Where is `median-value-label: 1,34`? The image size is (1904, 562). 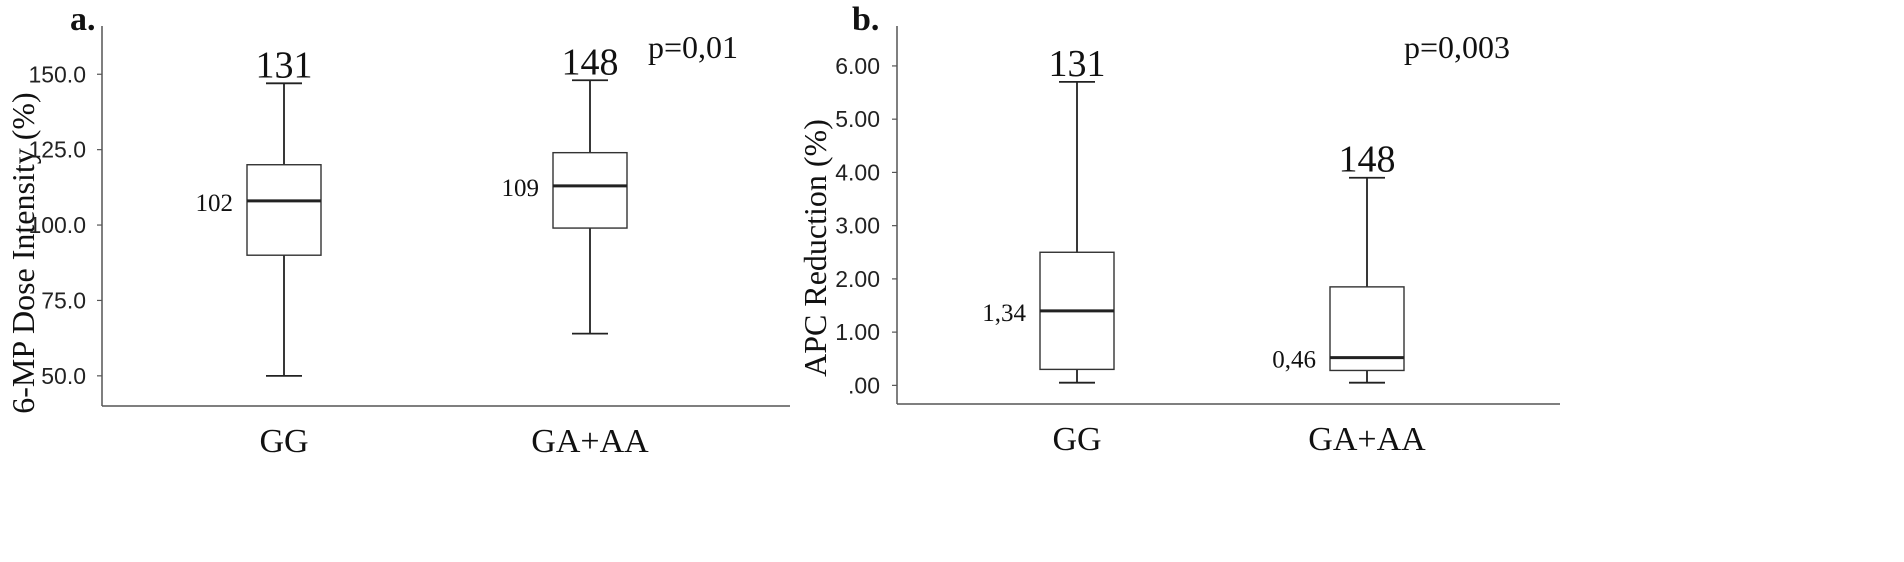
median-value-label: 1,34 is located at coordinates (1004, 313).